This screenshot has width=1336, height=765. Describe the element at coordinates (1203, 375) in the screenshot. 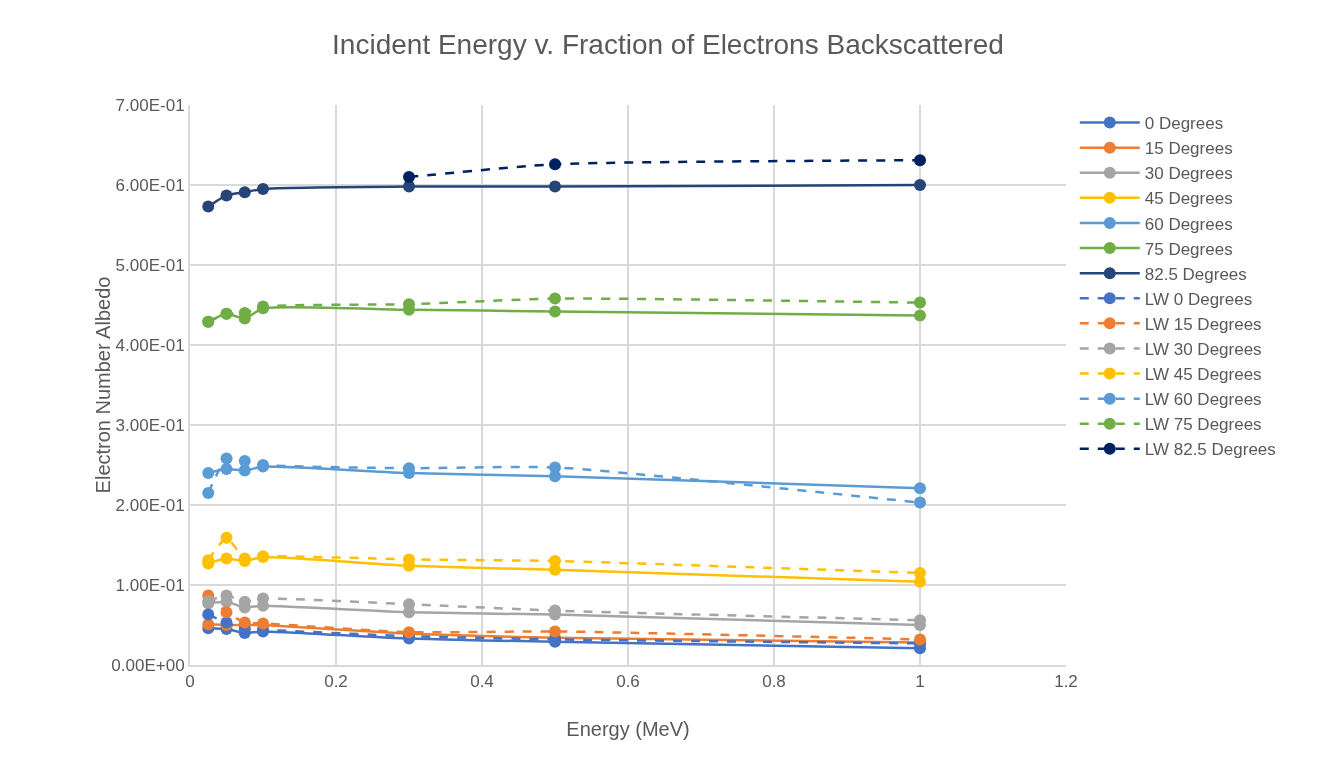

I see `legend-label: LW 45 Degrees` at that location.